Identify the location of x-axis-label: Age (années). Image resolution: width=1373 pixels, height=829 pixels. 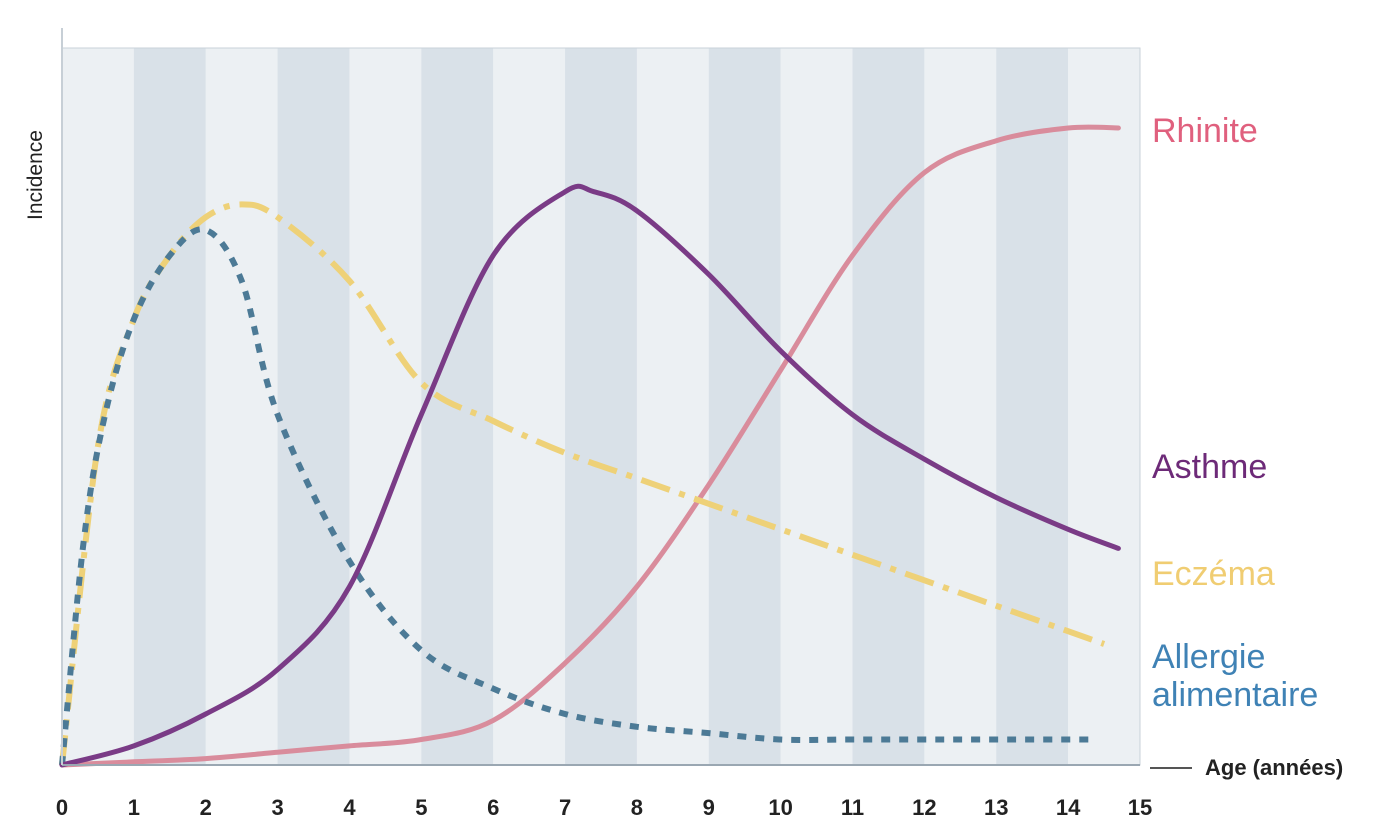
(1274, 767).